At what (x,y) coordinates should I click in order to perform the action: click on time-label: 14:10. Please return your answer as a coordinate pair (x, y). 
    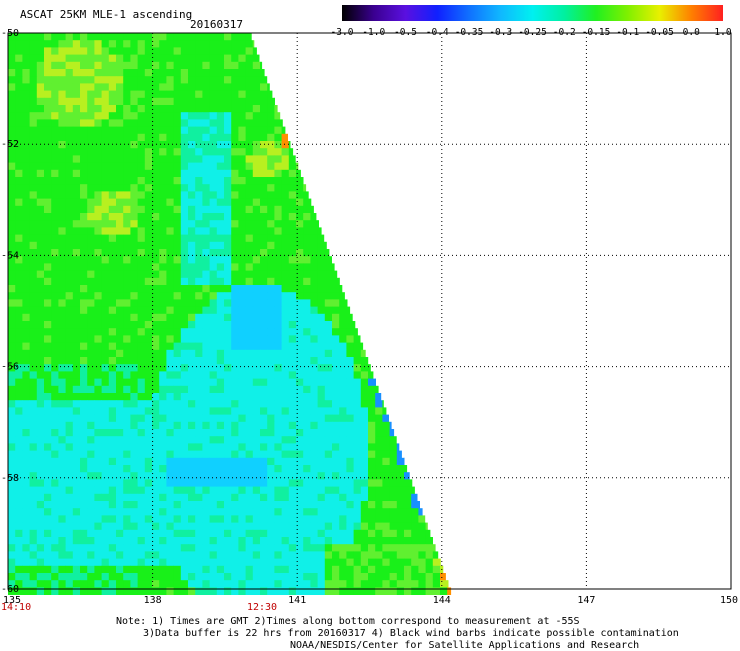
    Looking at the image, I should click on (16, 607).